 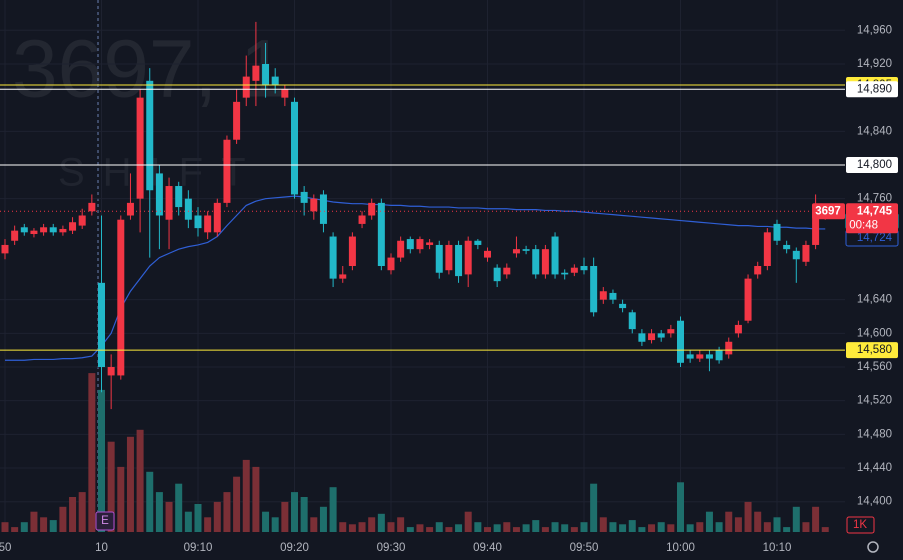 I want to click on y-tick-label: 14,520, so click(x=874, y=401).